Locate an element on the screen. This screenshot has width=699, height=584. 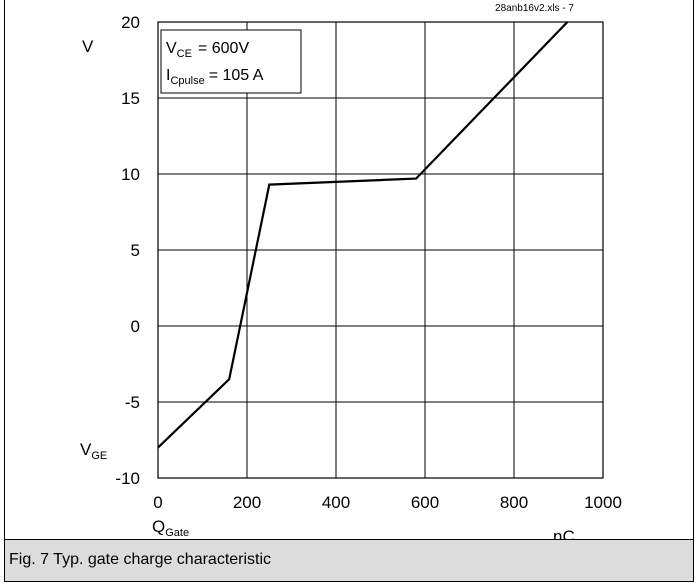
x-tick-label: 1000 is located at coordinates (603, 502).